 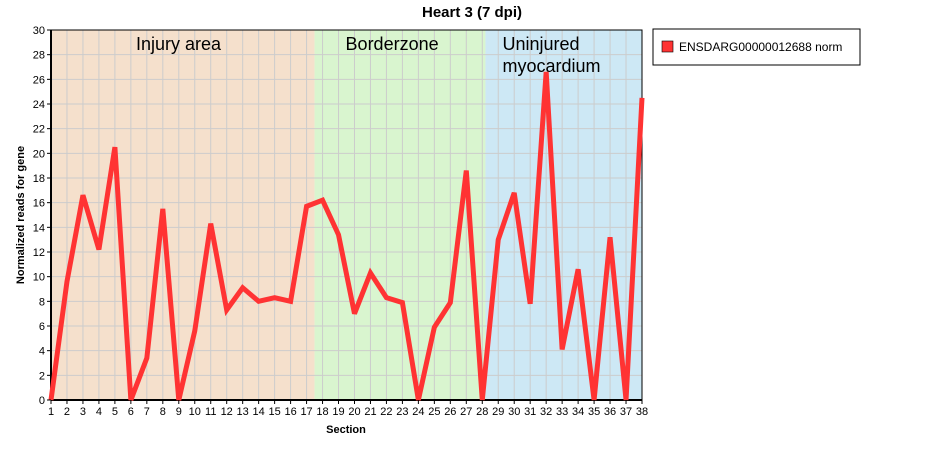 I want to click on x-tick-label: 6, so click(x=131, y=412).